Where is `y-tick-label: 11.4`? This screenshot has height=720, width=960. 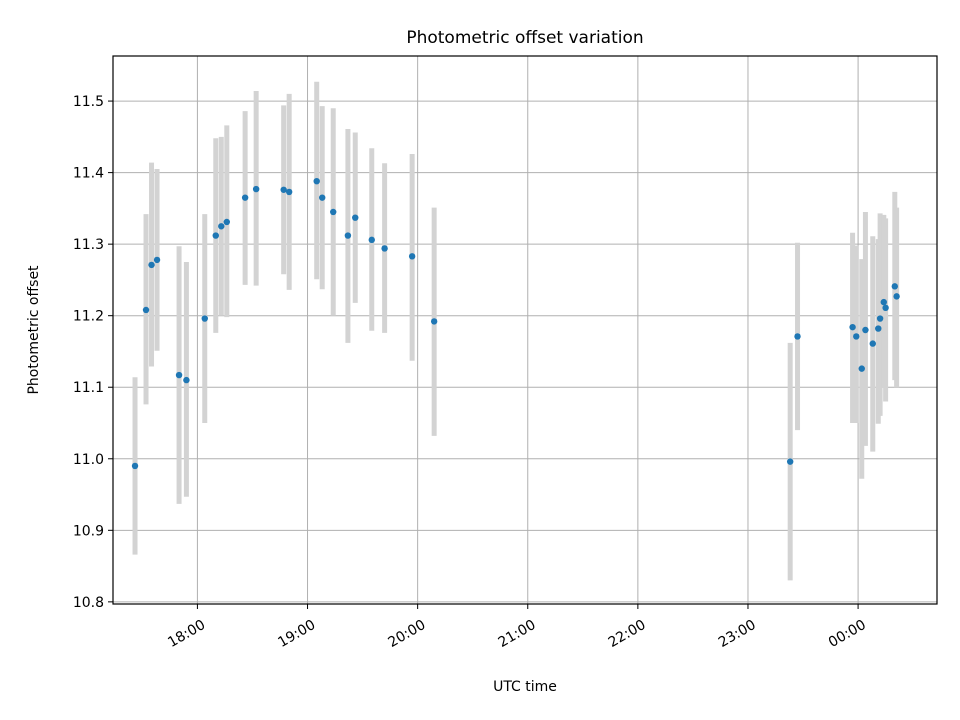 y-tick-label: 11.4 is located at coordinates (88, 174).